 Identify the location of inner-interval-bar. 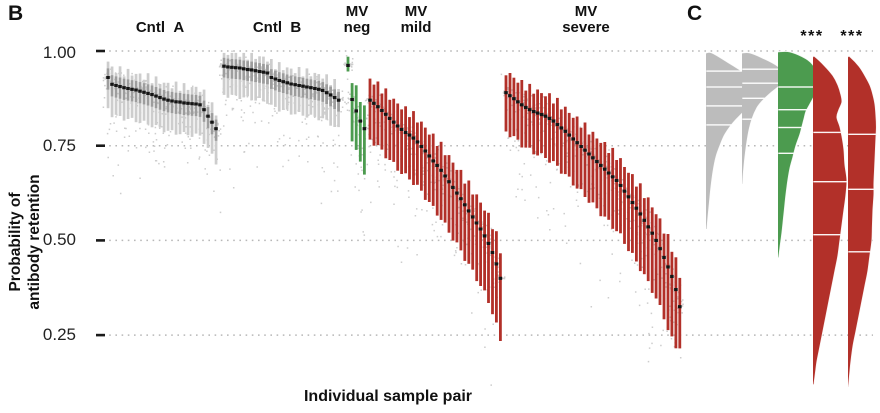
(168, 102).